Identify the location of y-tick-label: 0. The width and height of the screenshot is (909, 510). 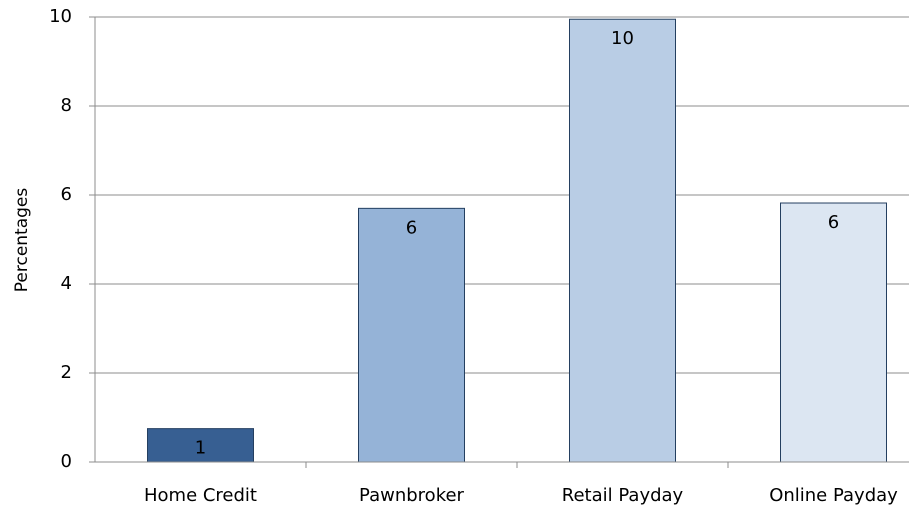
(66, 461).